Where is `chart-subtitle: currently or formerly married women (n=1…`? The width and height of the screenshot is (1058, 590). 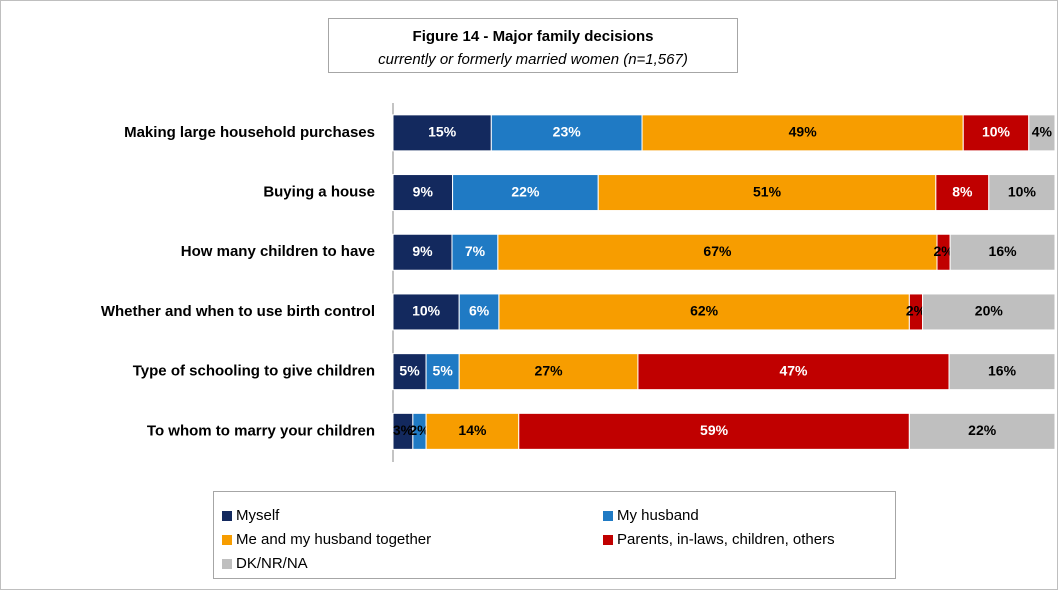
chart-subtitle: currently or formerly married women (n=1… is located at coordinates (533, 59).